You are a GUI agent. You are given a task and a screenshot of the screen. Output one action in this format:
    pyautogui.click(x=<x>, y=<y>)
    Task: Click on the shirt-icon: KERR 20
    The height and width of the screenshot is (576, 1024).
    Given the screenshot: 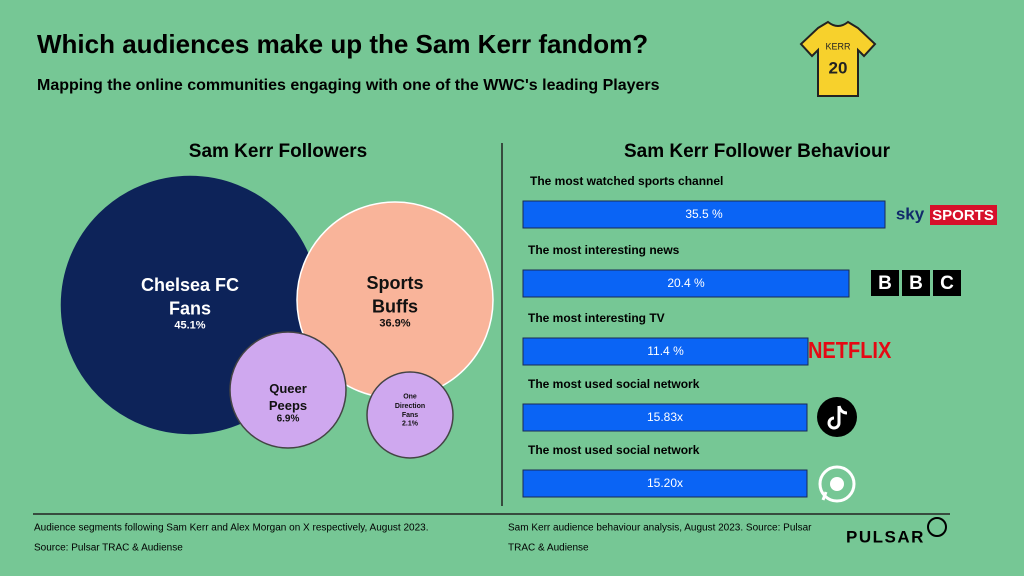 What is the action you would take?
    pyautogui.click(x=838, y=58)
    